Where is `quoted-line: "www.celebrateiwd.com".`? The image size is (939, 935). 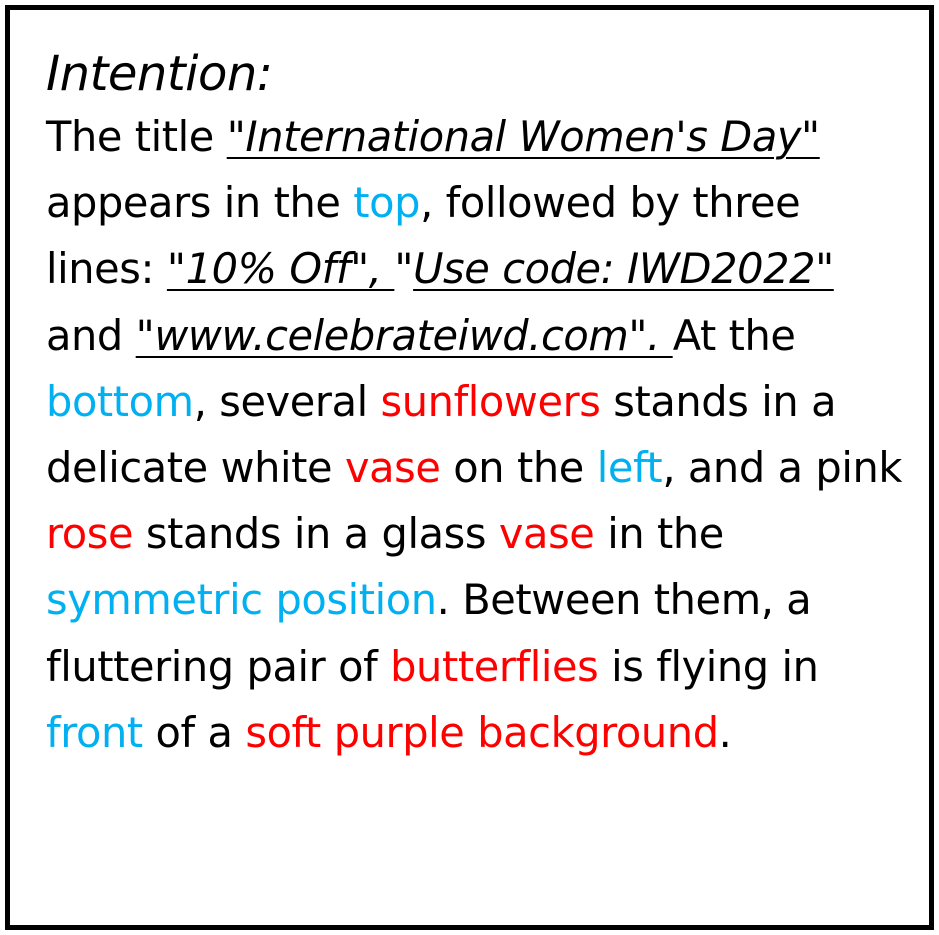 quoted-line: "www.celebrateiwd.com". is located at coordinates (404, 335).